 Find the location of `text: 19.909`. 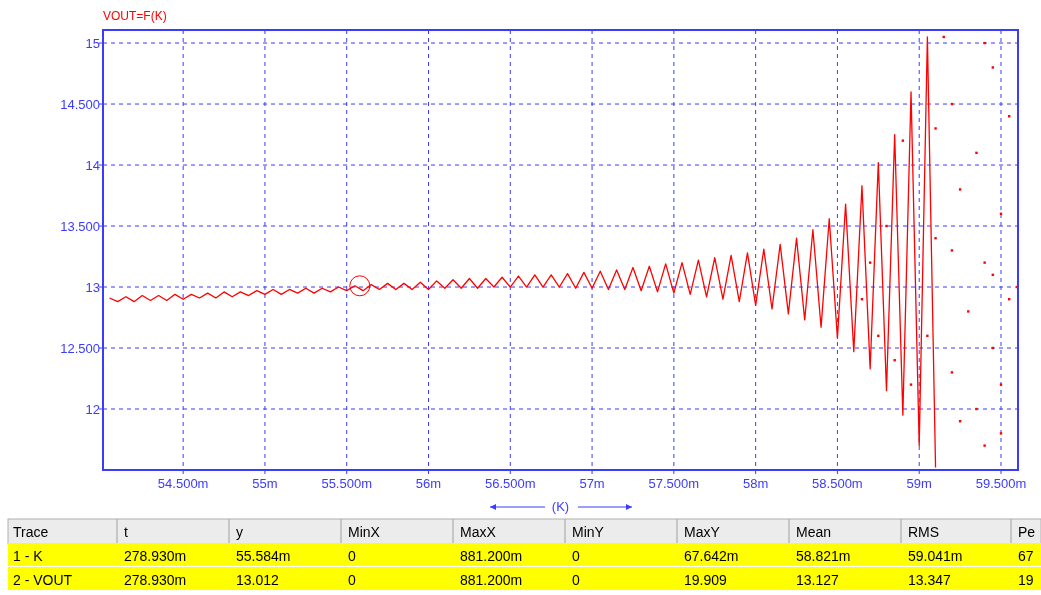

text: 19.909 is located at coordinates (706, 580).